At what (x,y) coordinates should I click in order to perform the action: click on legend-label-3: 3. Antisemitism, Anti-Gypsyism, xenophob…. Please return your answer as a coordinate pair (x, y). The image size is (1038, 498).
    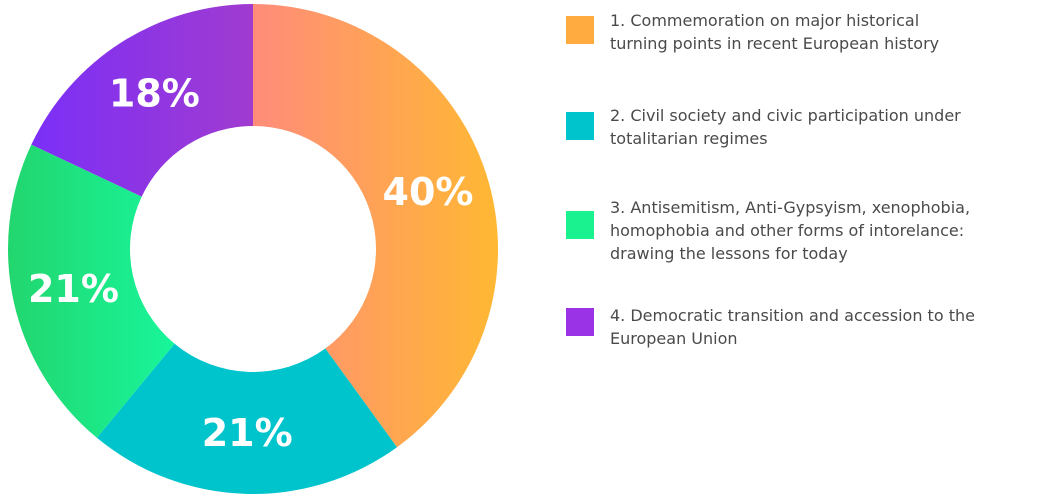
    Looking at the image, I should click on (790, 230).